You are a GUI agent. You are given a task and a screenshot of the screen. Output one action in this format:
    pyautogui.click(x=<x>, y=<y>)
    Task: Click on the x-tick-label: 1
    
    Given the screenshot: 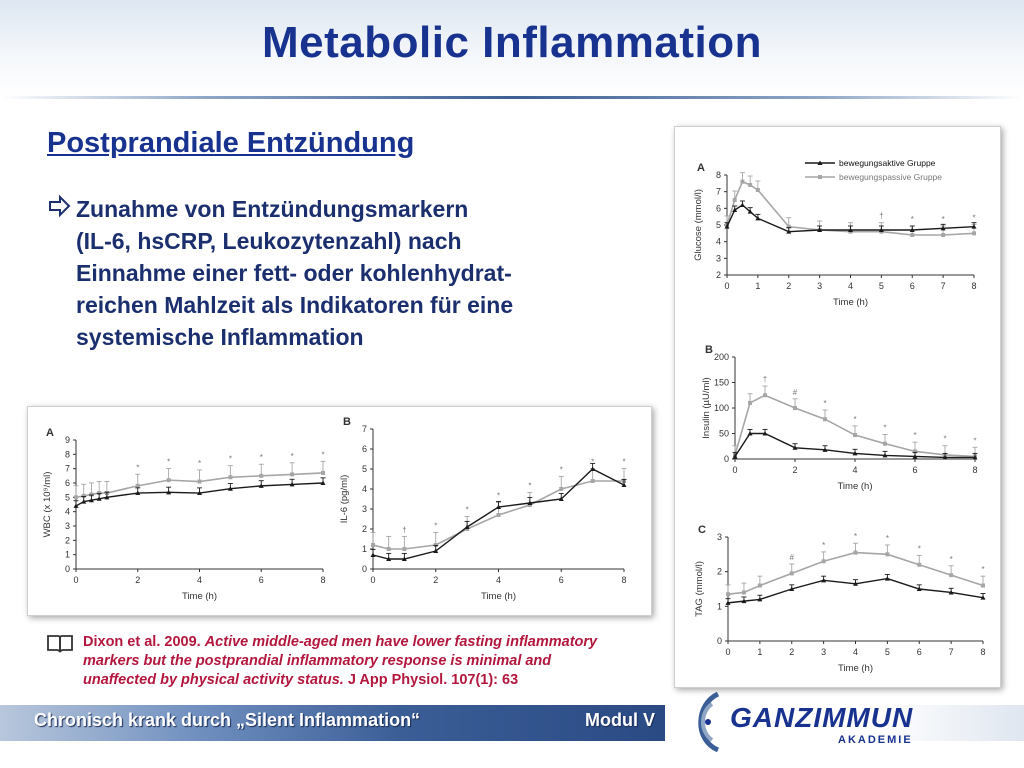 What is the action you would take?
    pyautogui.click(x=757, y=286)
    